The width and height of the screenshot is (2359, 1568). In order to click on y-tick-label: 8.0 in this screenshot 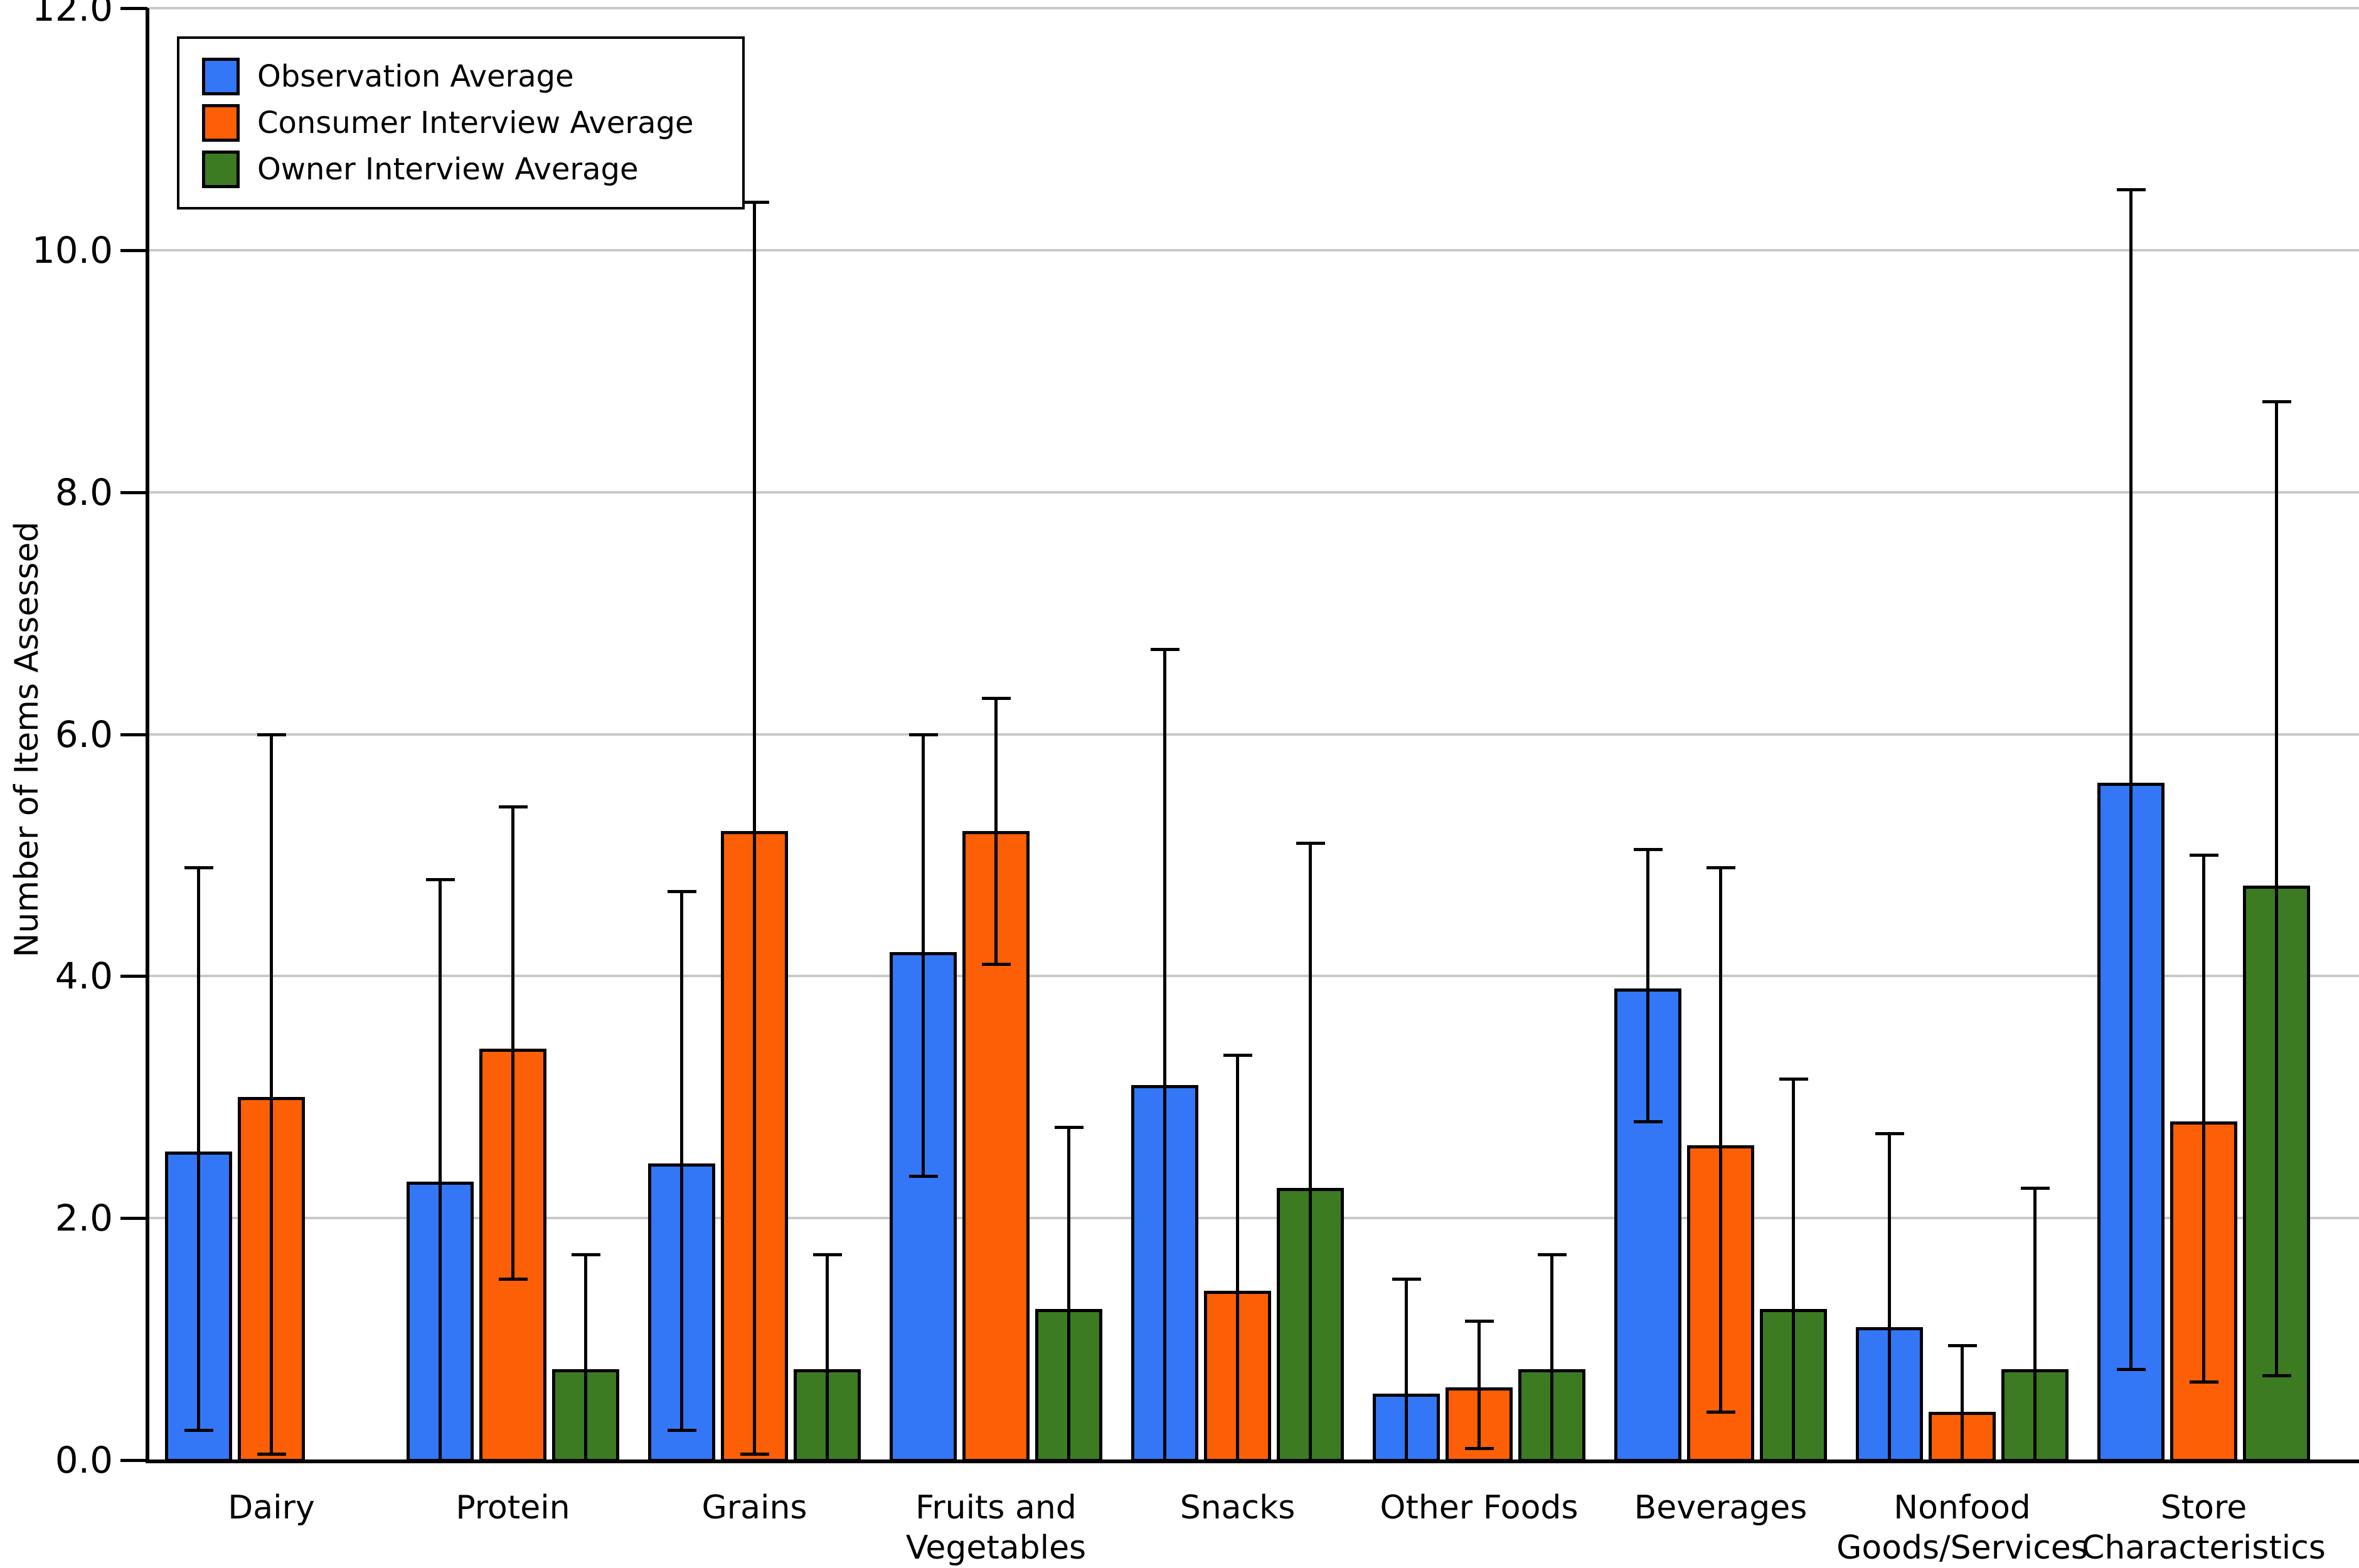, I will do `click(59, 493)`.